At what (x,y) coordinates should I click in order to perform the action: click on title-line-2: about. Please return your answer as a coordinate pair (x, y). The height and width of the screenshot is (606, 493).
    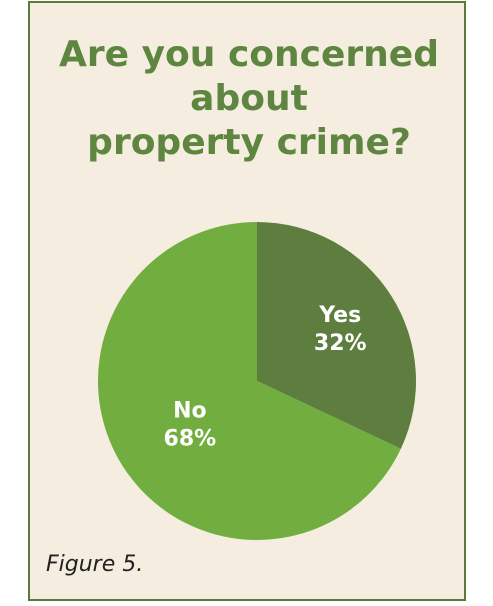
    Looking at the image, I should click on (249, 98).